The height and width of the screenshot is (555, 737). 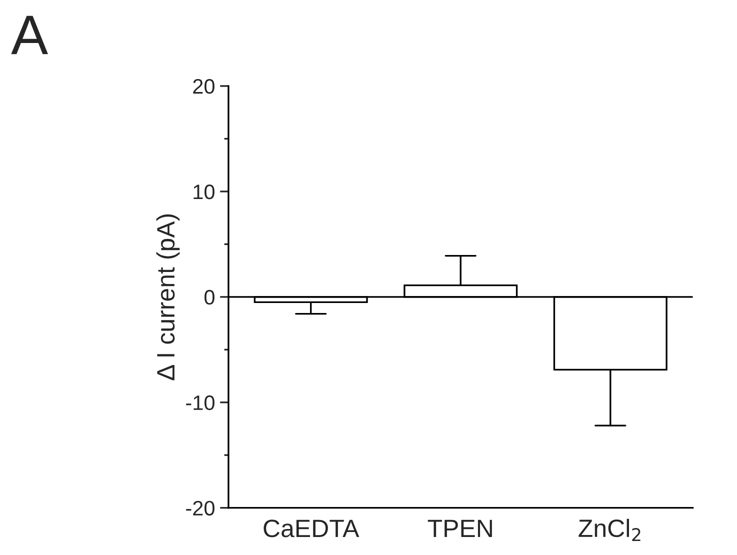 I want to click on y-tick-label: 20, so click(x=203, y=86).